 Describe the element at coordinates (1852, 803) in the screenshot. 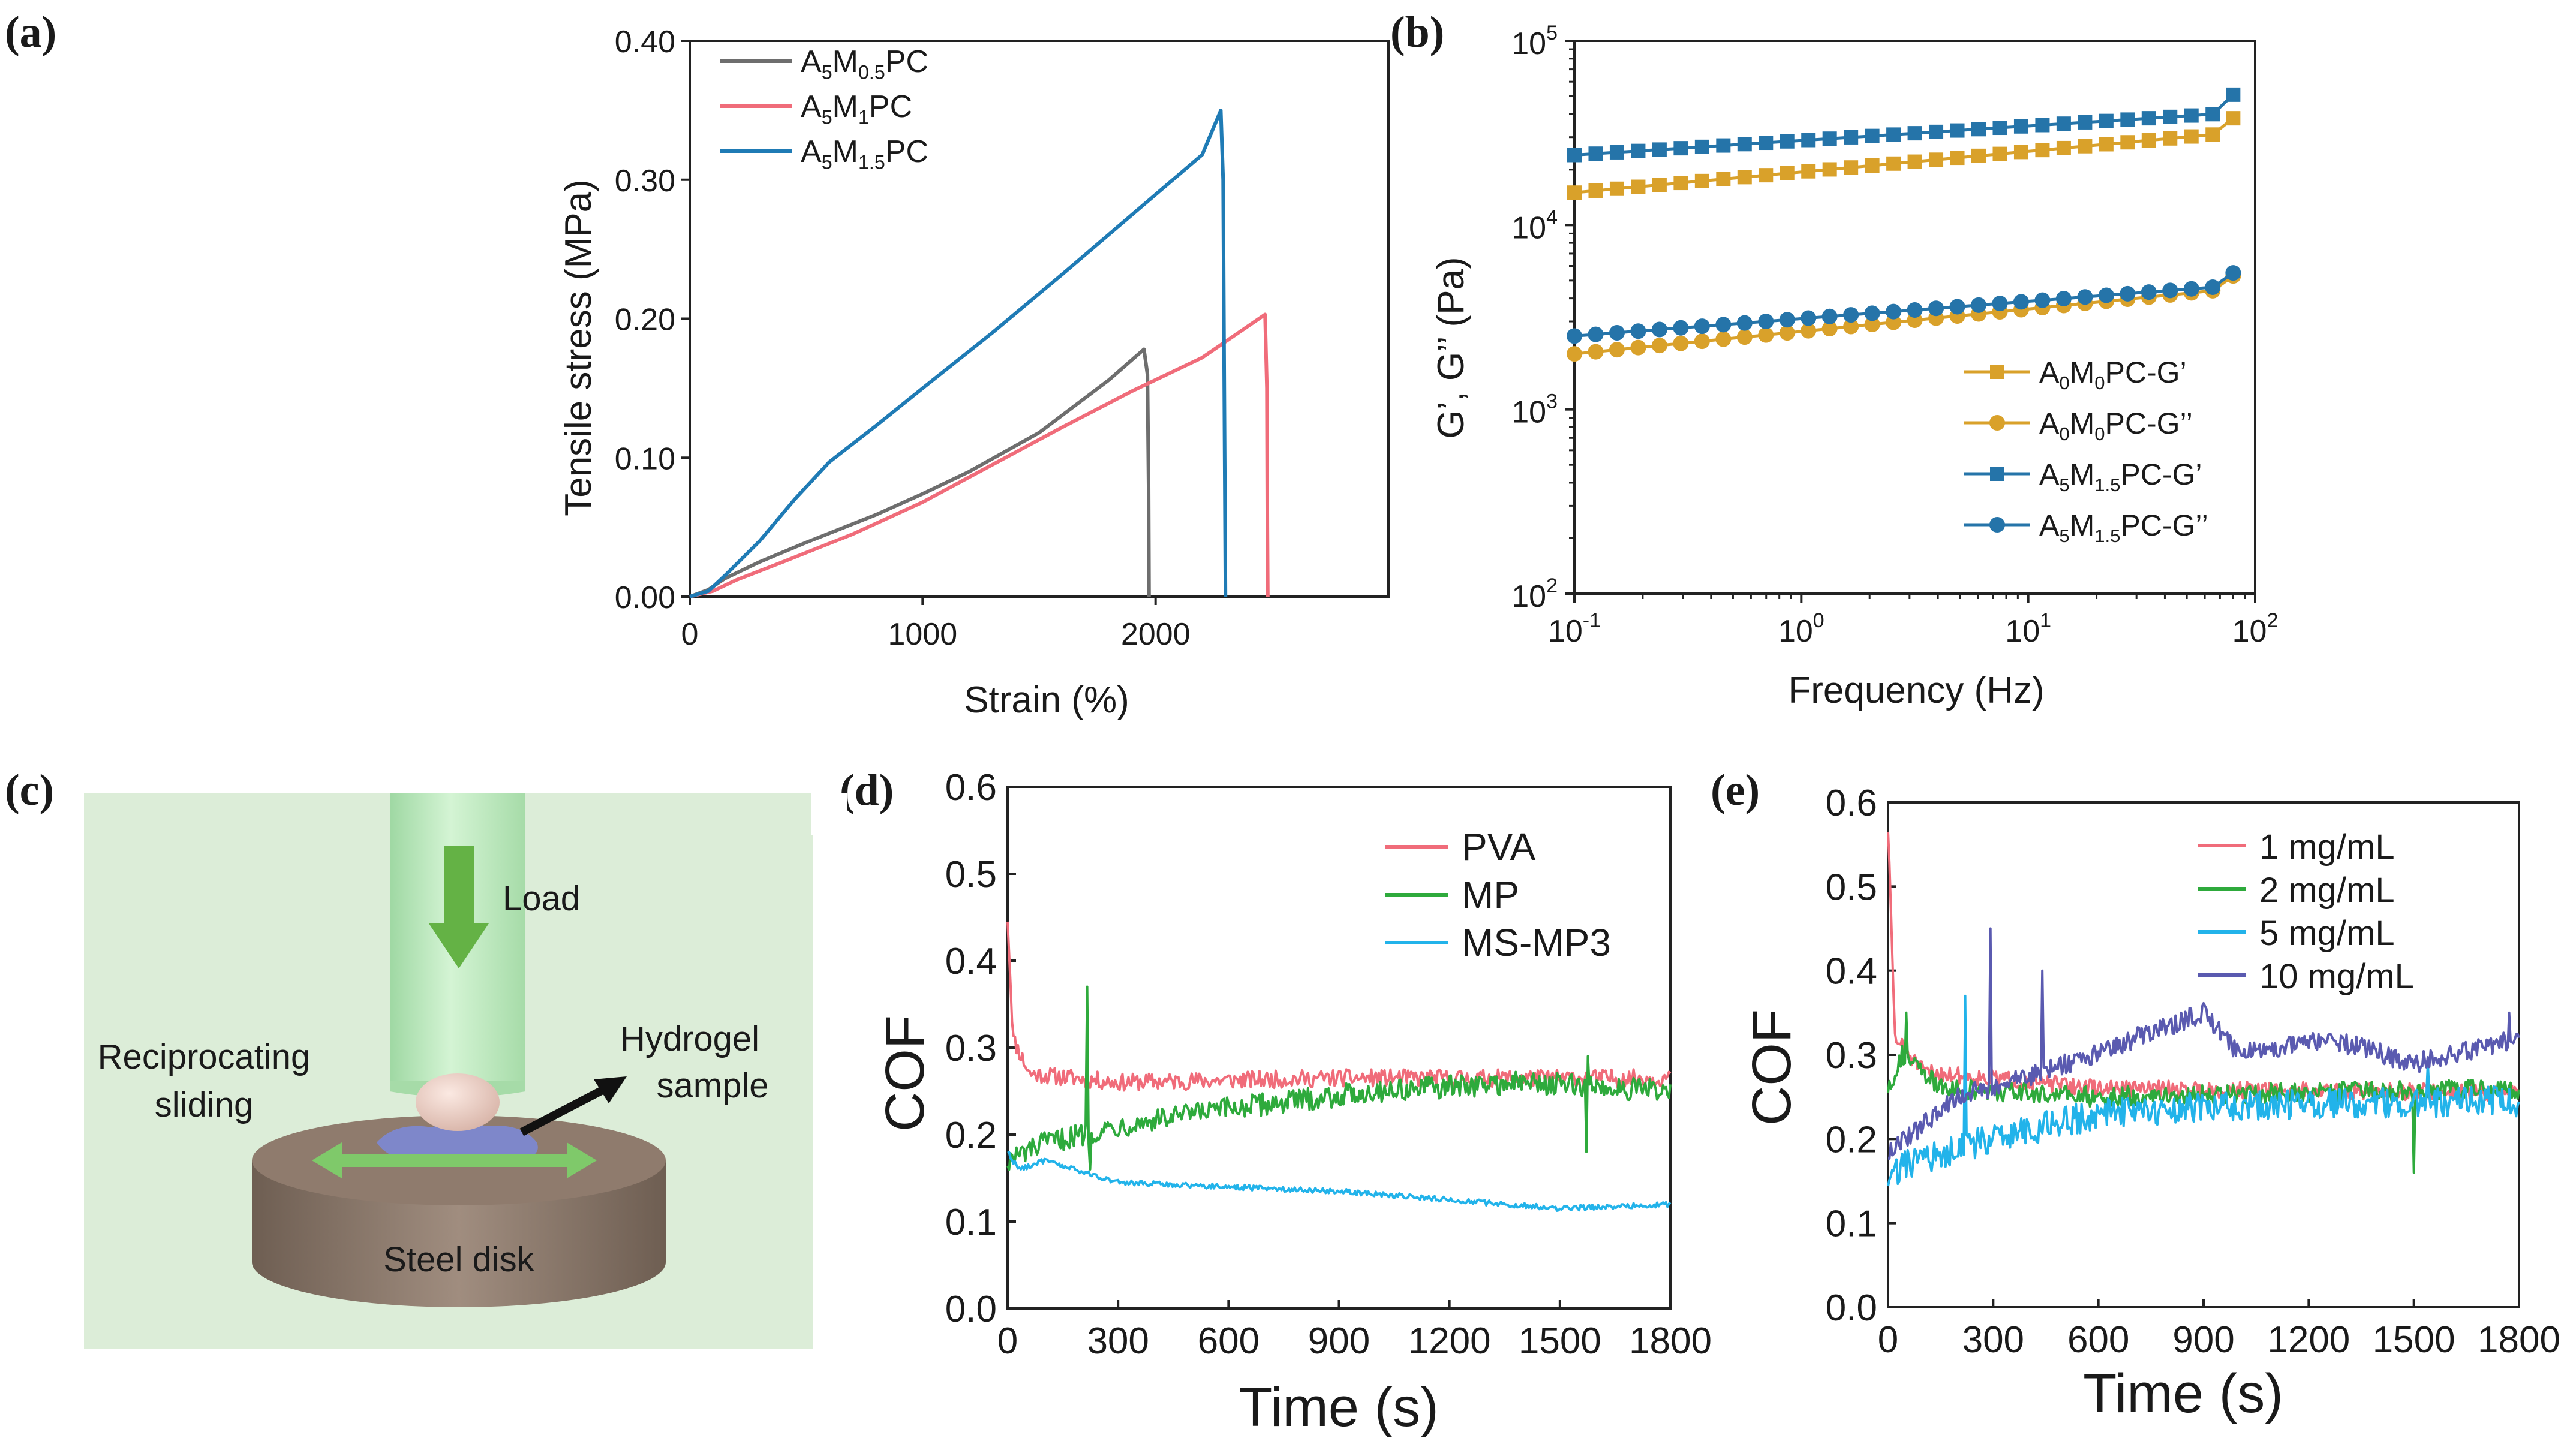

I see `panel-e-ytick-label: 0.6` at that location.